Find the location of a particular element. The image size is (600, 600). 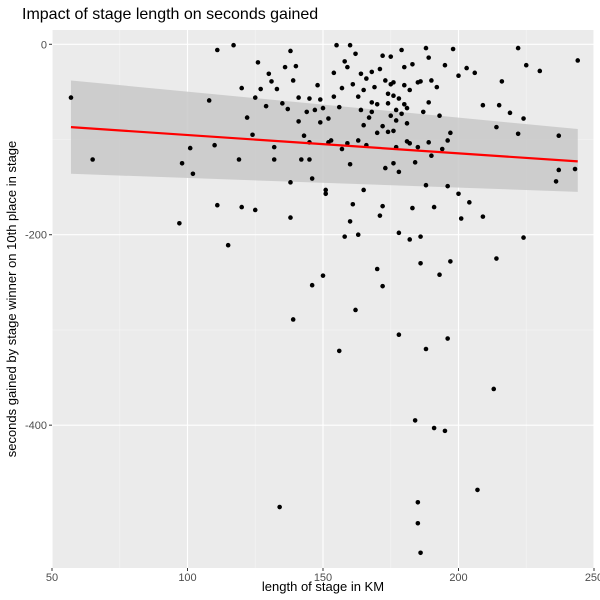

x-tick-label: 200 is located at coordinates (458, 578).